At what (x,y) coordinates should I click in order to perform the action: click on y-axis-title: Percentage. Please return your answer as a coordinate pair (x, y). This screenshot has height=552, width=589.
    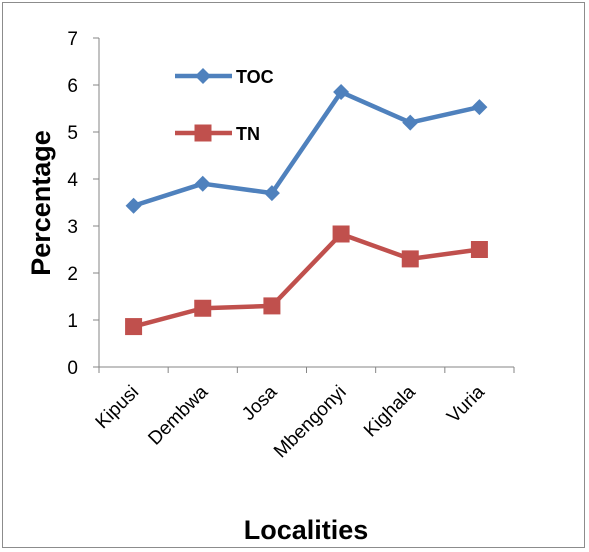
    Looking at the image, I should click on (41, 203).